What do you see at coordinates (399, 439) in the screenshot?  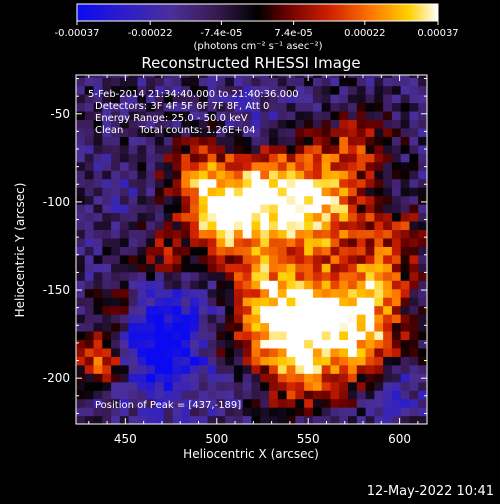 I see `x-tick-label: 600` at bounding box center [399, 439].